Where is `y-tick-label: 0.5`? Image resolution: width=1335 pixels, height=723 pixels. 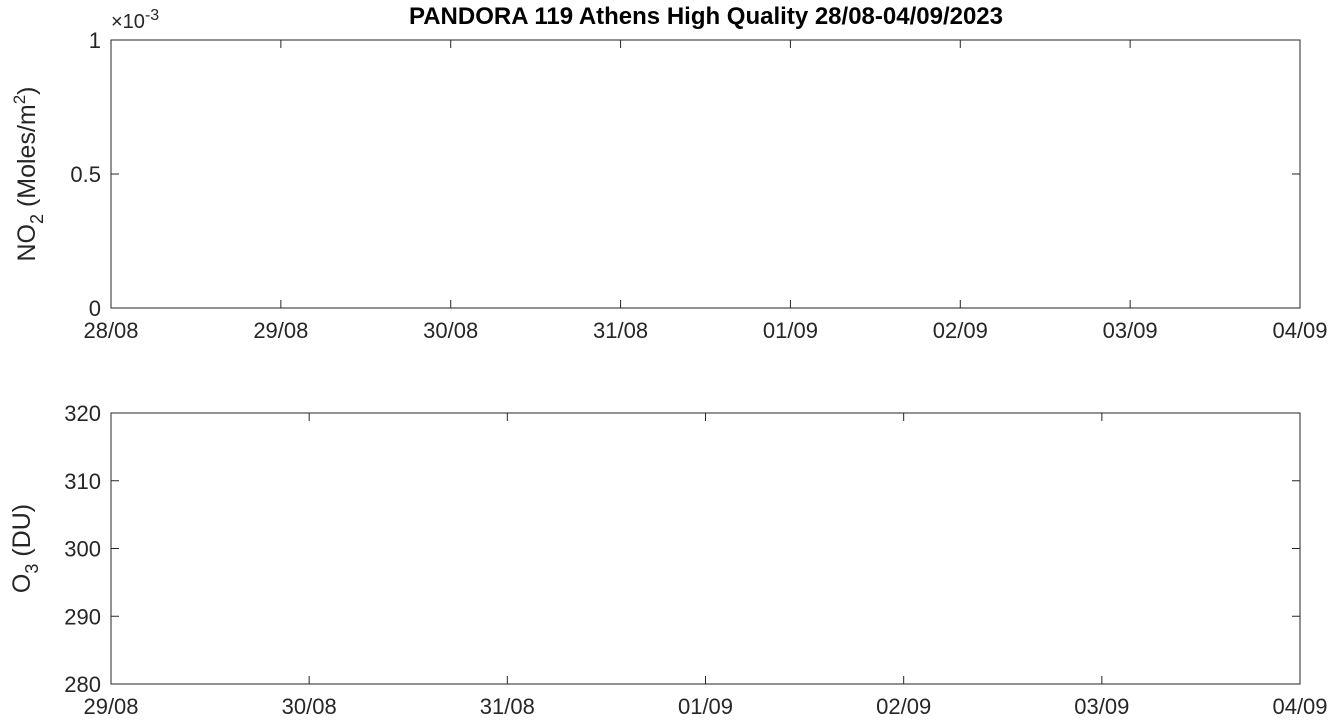
y-tick-label: 0.5 is located at coordinates (85, 174).